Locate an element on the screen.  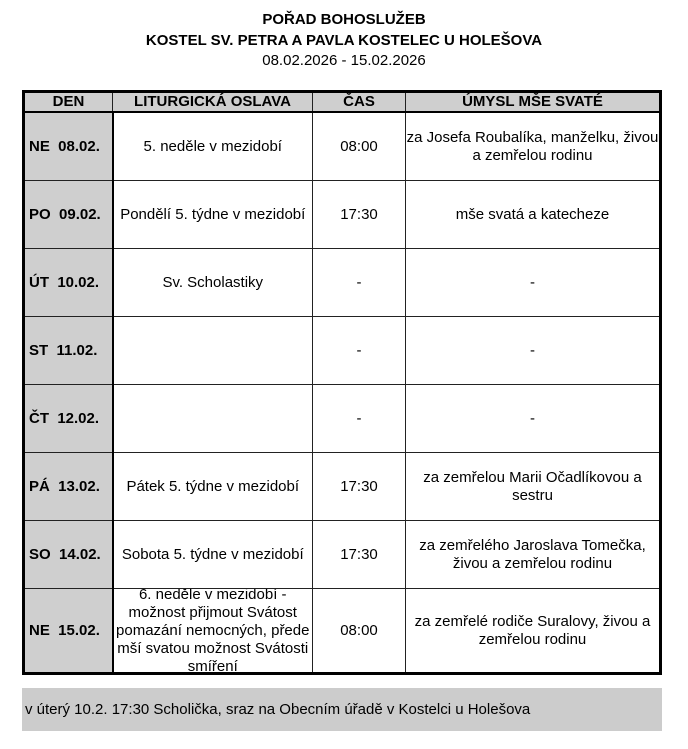
column-header-day: DEN is located at coordinates (68, 102).